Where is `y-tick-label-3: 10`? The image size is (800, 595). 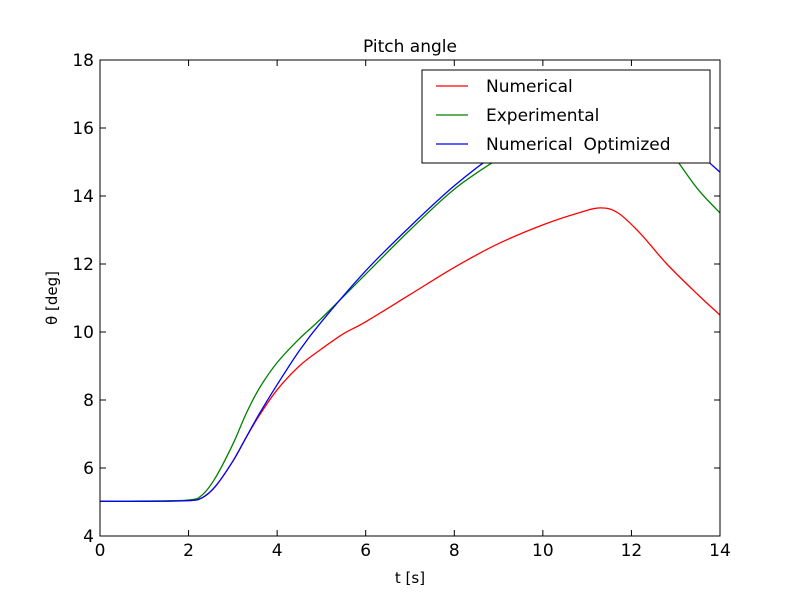
y-tick-label-3: 10 is located at coordinates (83, 333).